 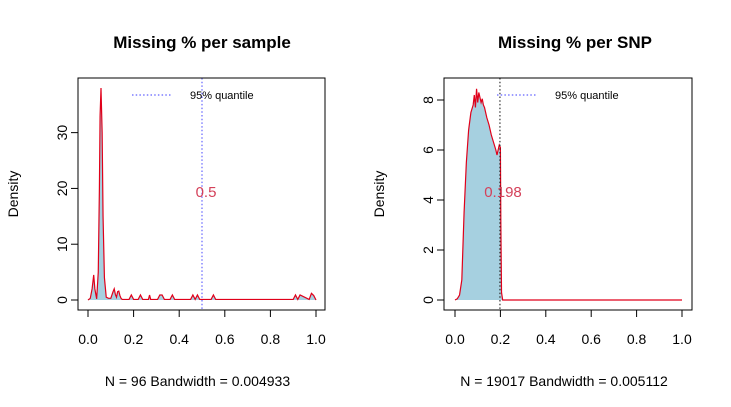 What do you see at coordinates (503, 192) in the screenshot?
I see `quantile-annotation: 0.198` at bounding box center [503, 192].